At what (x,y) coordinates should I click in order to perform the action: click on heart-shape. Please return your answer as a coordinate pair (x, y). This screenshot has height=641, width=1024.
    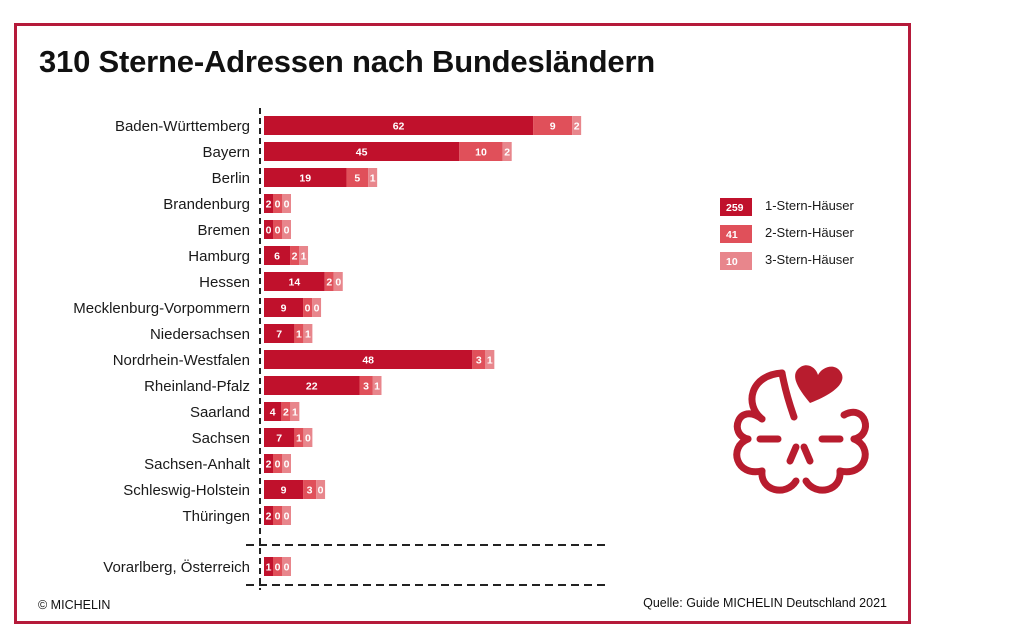
    Looking at the image, I should click on (819, 384).